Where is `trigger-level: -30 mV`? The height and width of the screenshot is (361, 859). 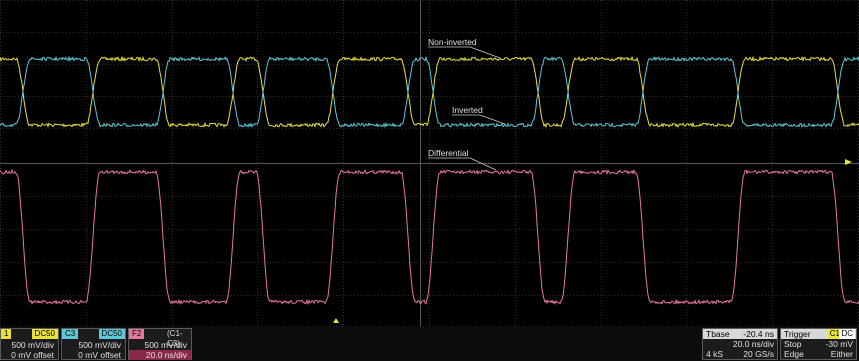 trigger-level: -30 mV is located at coordinates (839, 344).